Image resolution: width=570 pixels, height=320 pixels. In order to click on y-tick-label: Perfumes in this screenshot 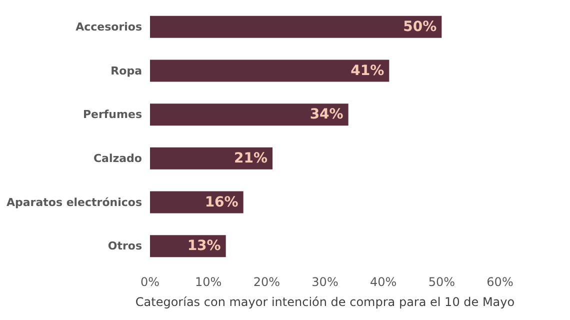, I will do `click(112, 115)`.